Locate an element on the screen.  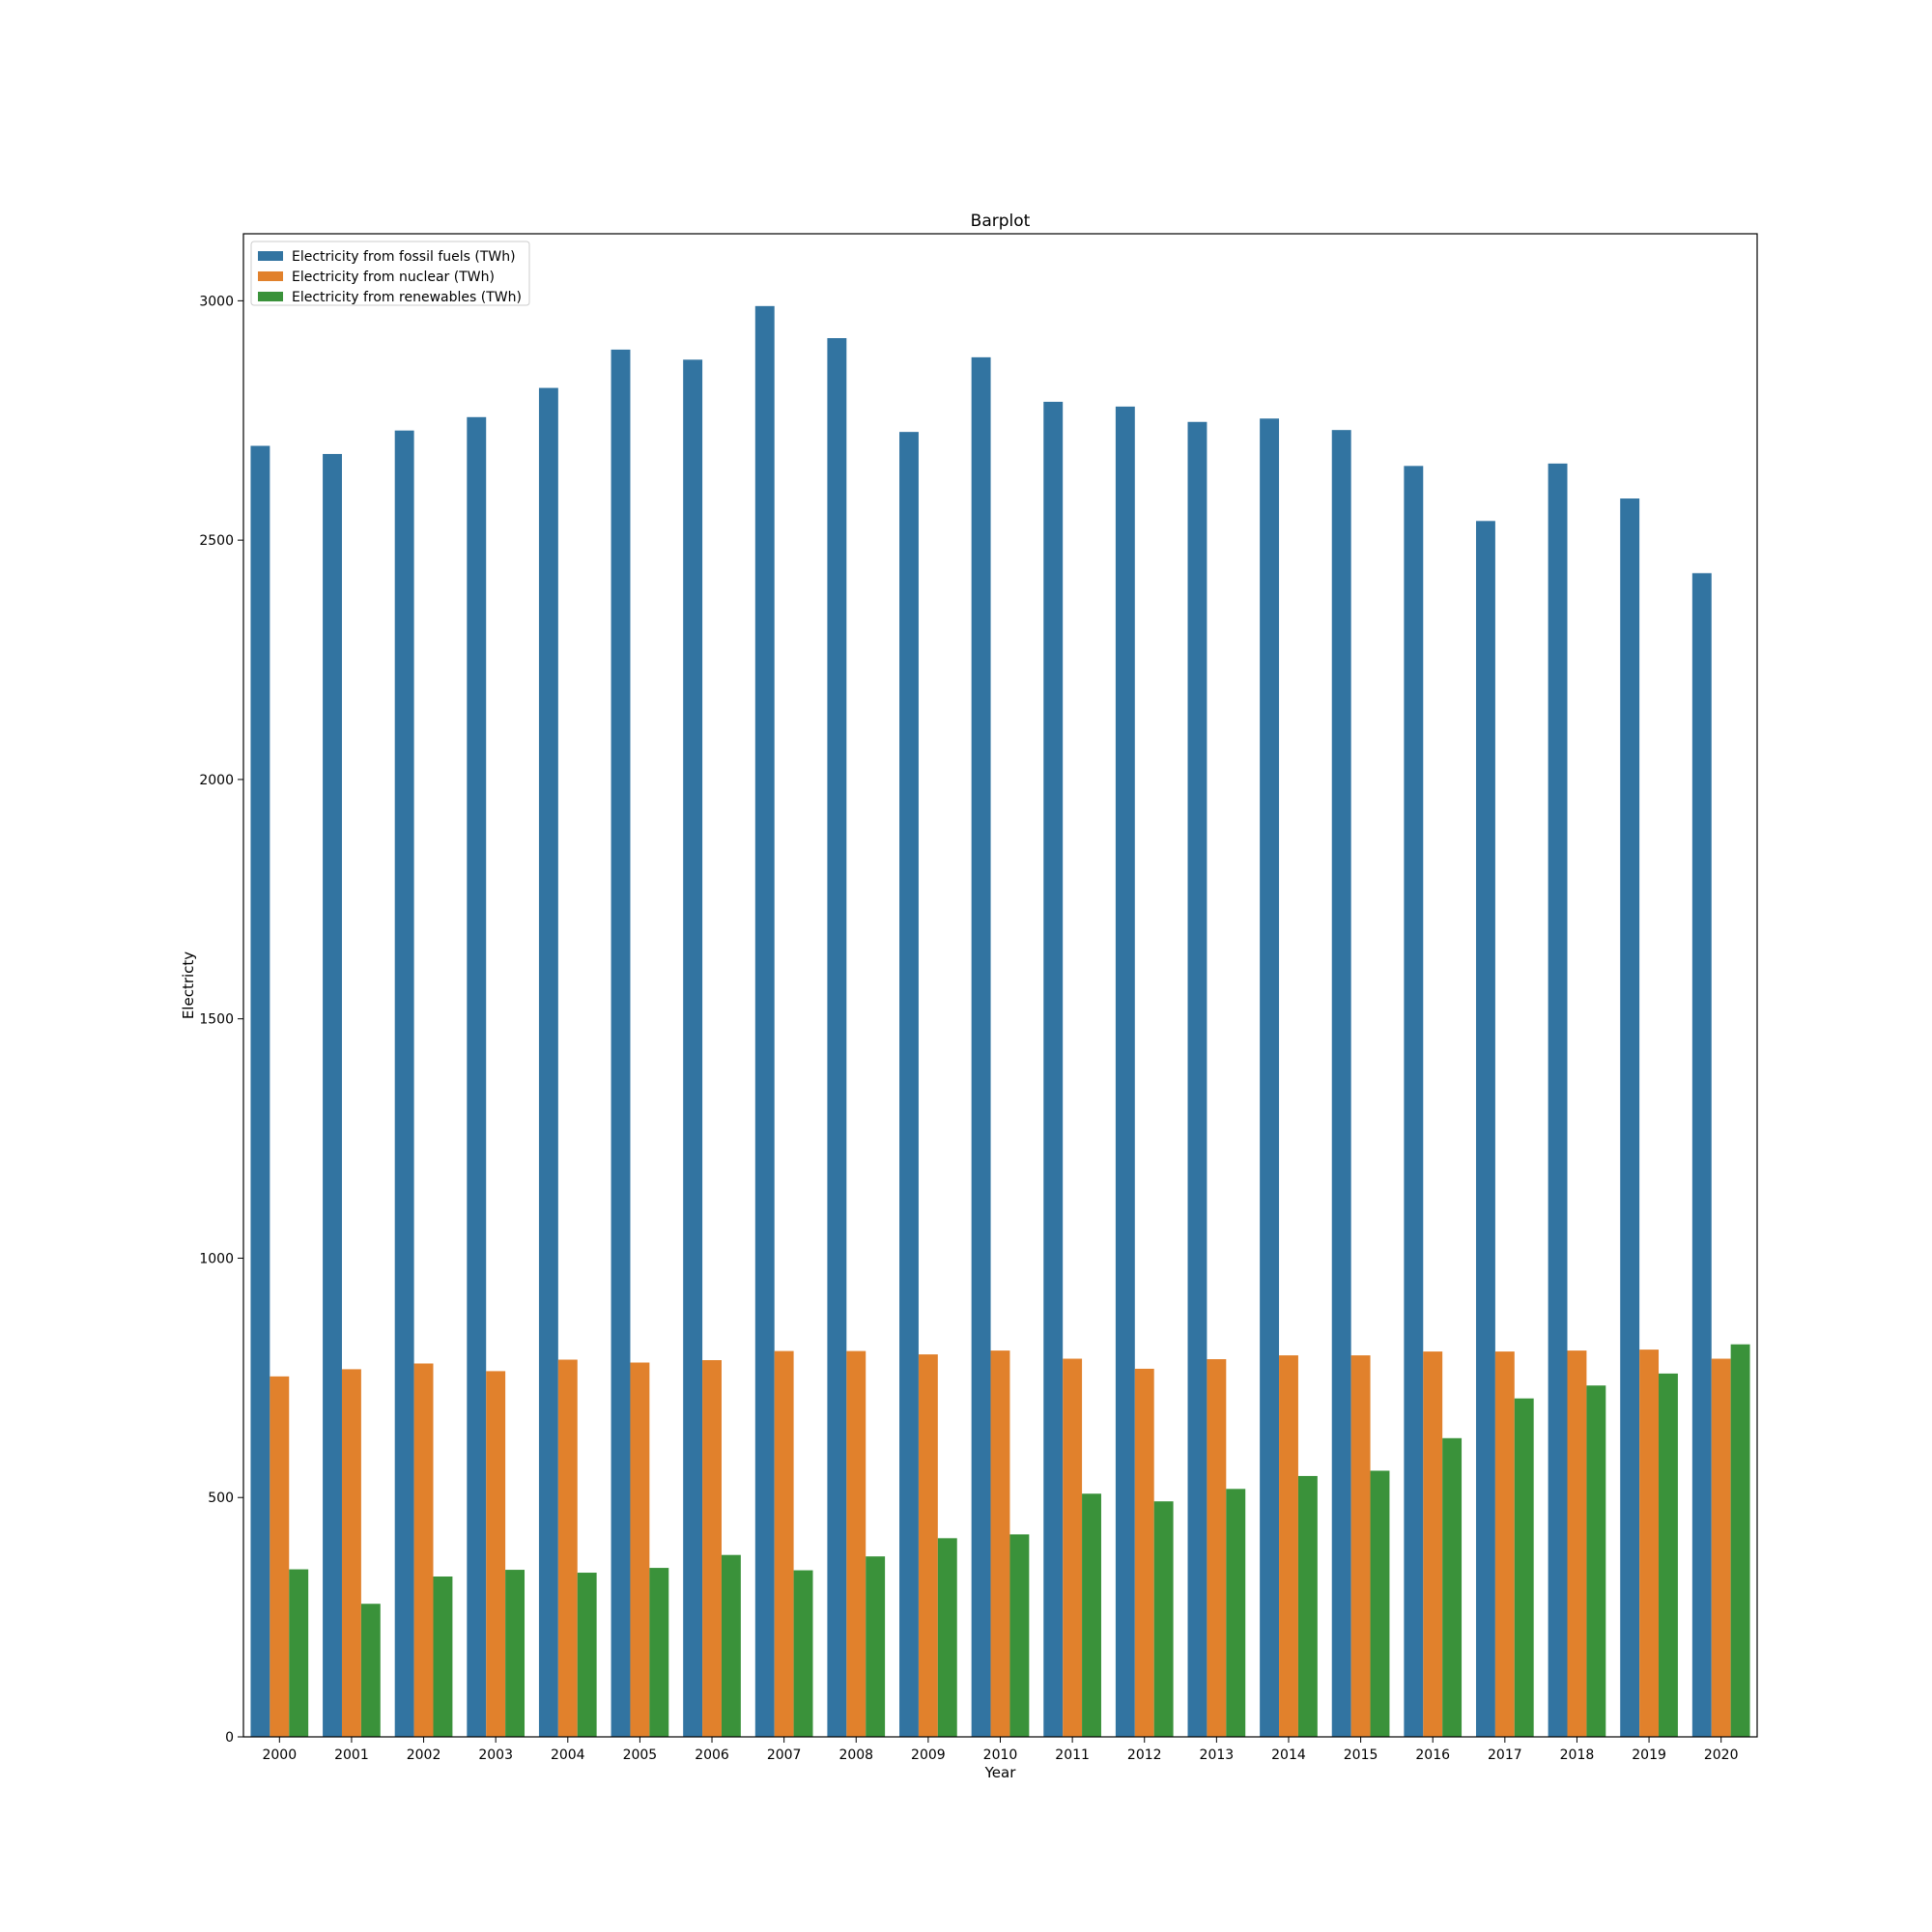
x-tick-label: 2014 is located at coordinates (1288, 1755).